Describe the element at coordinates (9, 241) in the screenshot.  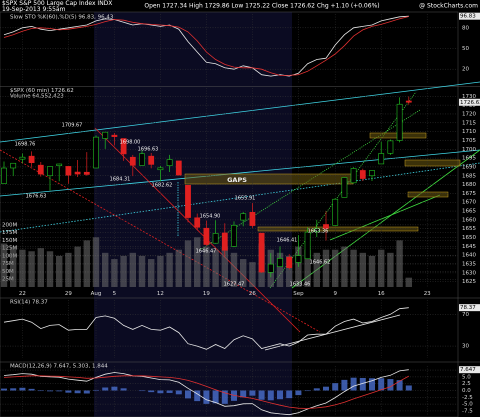
I see `y-tick-label: 150M` at that location.